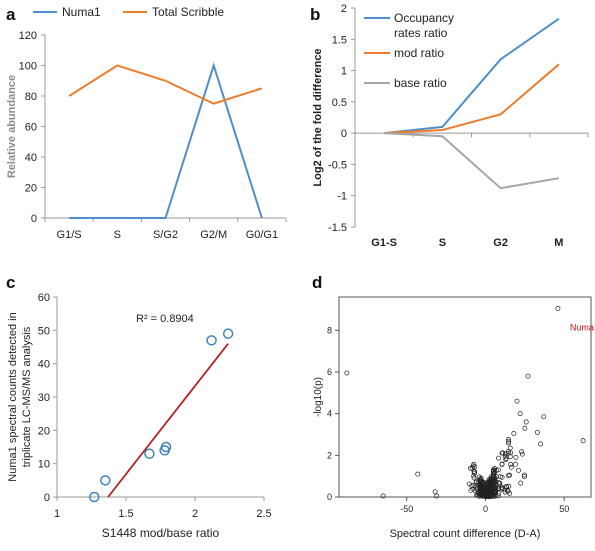 The image size is (595, 551). Describe the element at coordinates (420, 83) in the screenshot. I see `b-legend-label: base ratio` at that location.